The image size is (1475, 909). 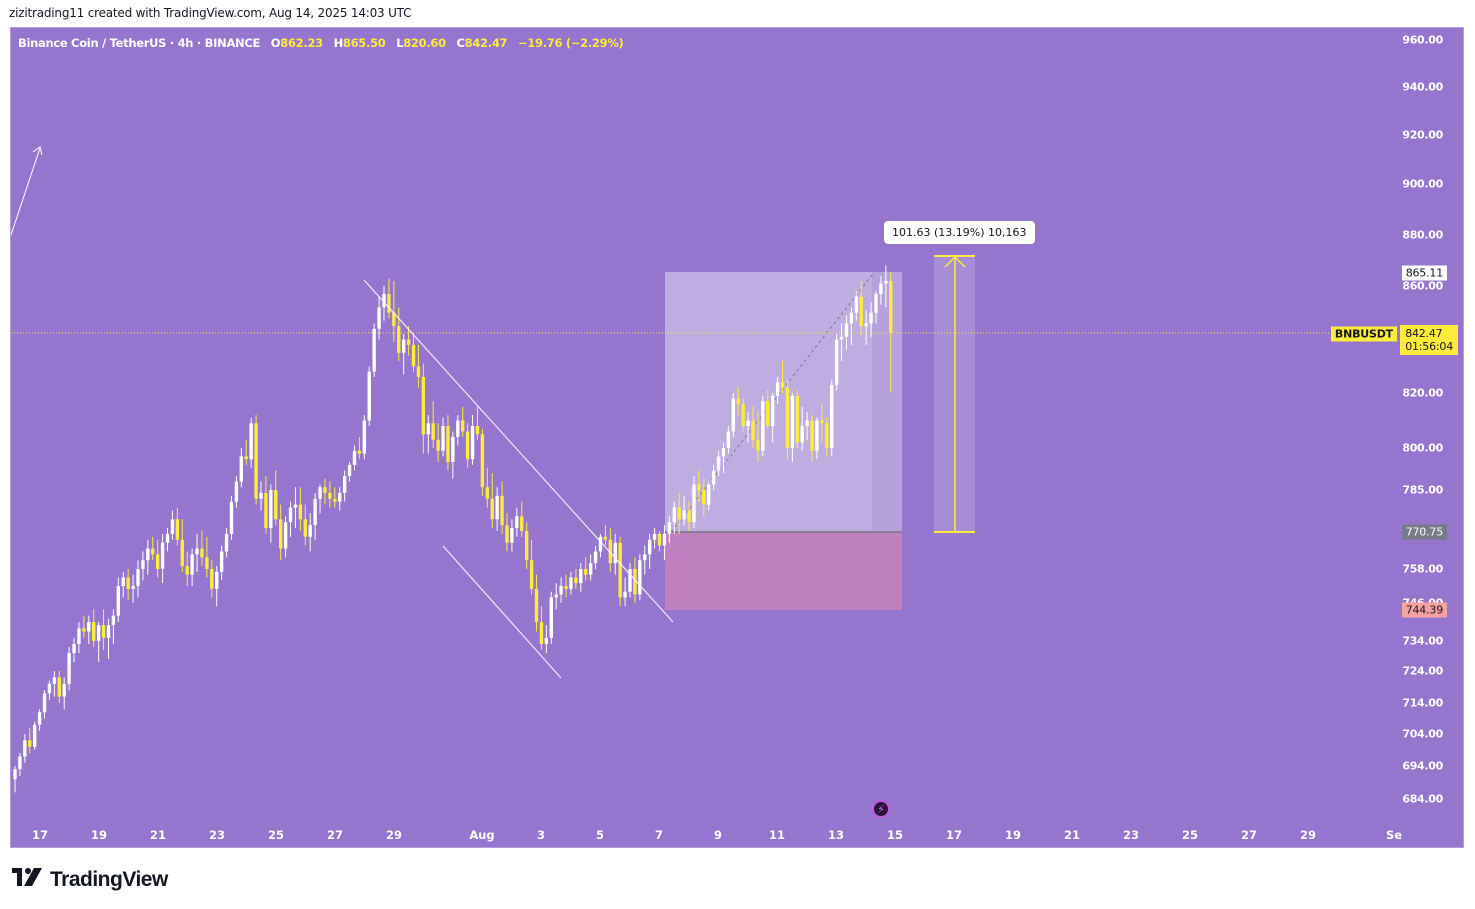 What do you see at coordinates (881, 809) in the screenshot?
I see `lightning-event-icon: ⚡` at bounding box center [881, 809].